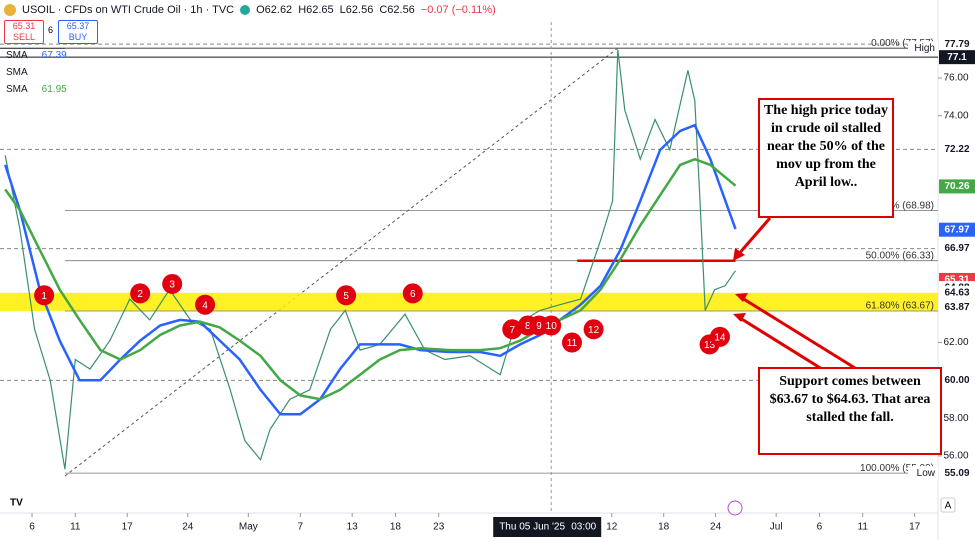 The height and width of the screenshot is (540, 975). I want to click on auto-button, so click(948, 505).